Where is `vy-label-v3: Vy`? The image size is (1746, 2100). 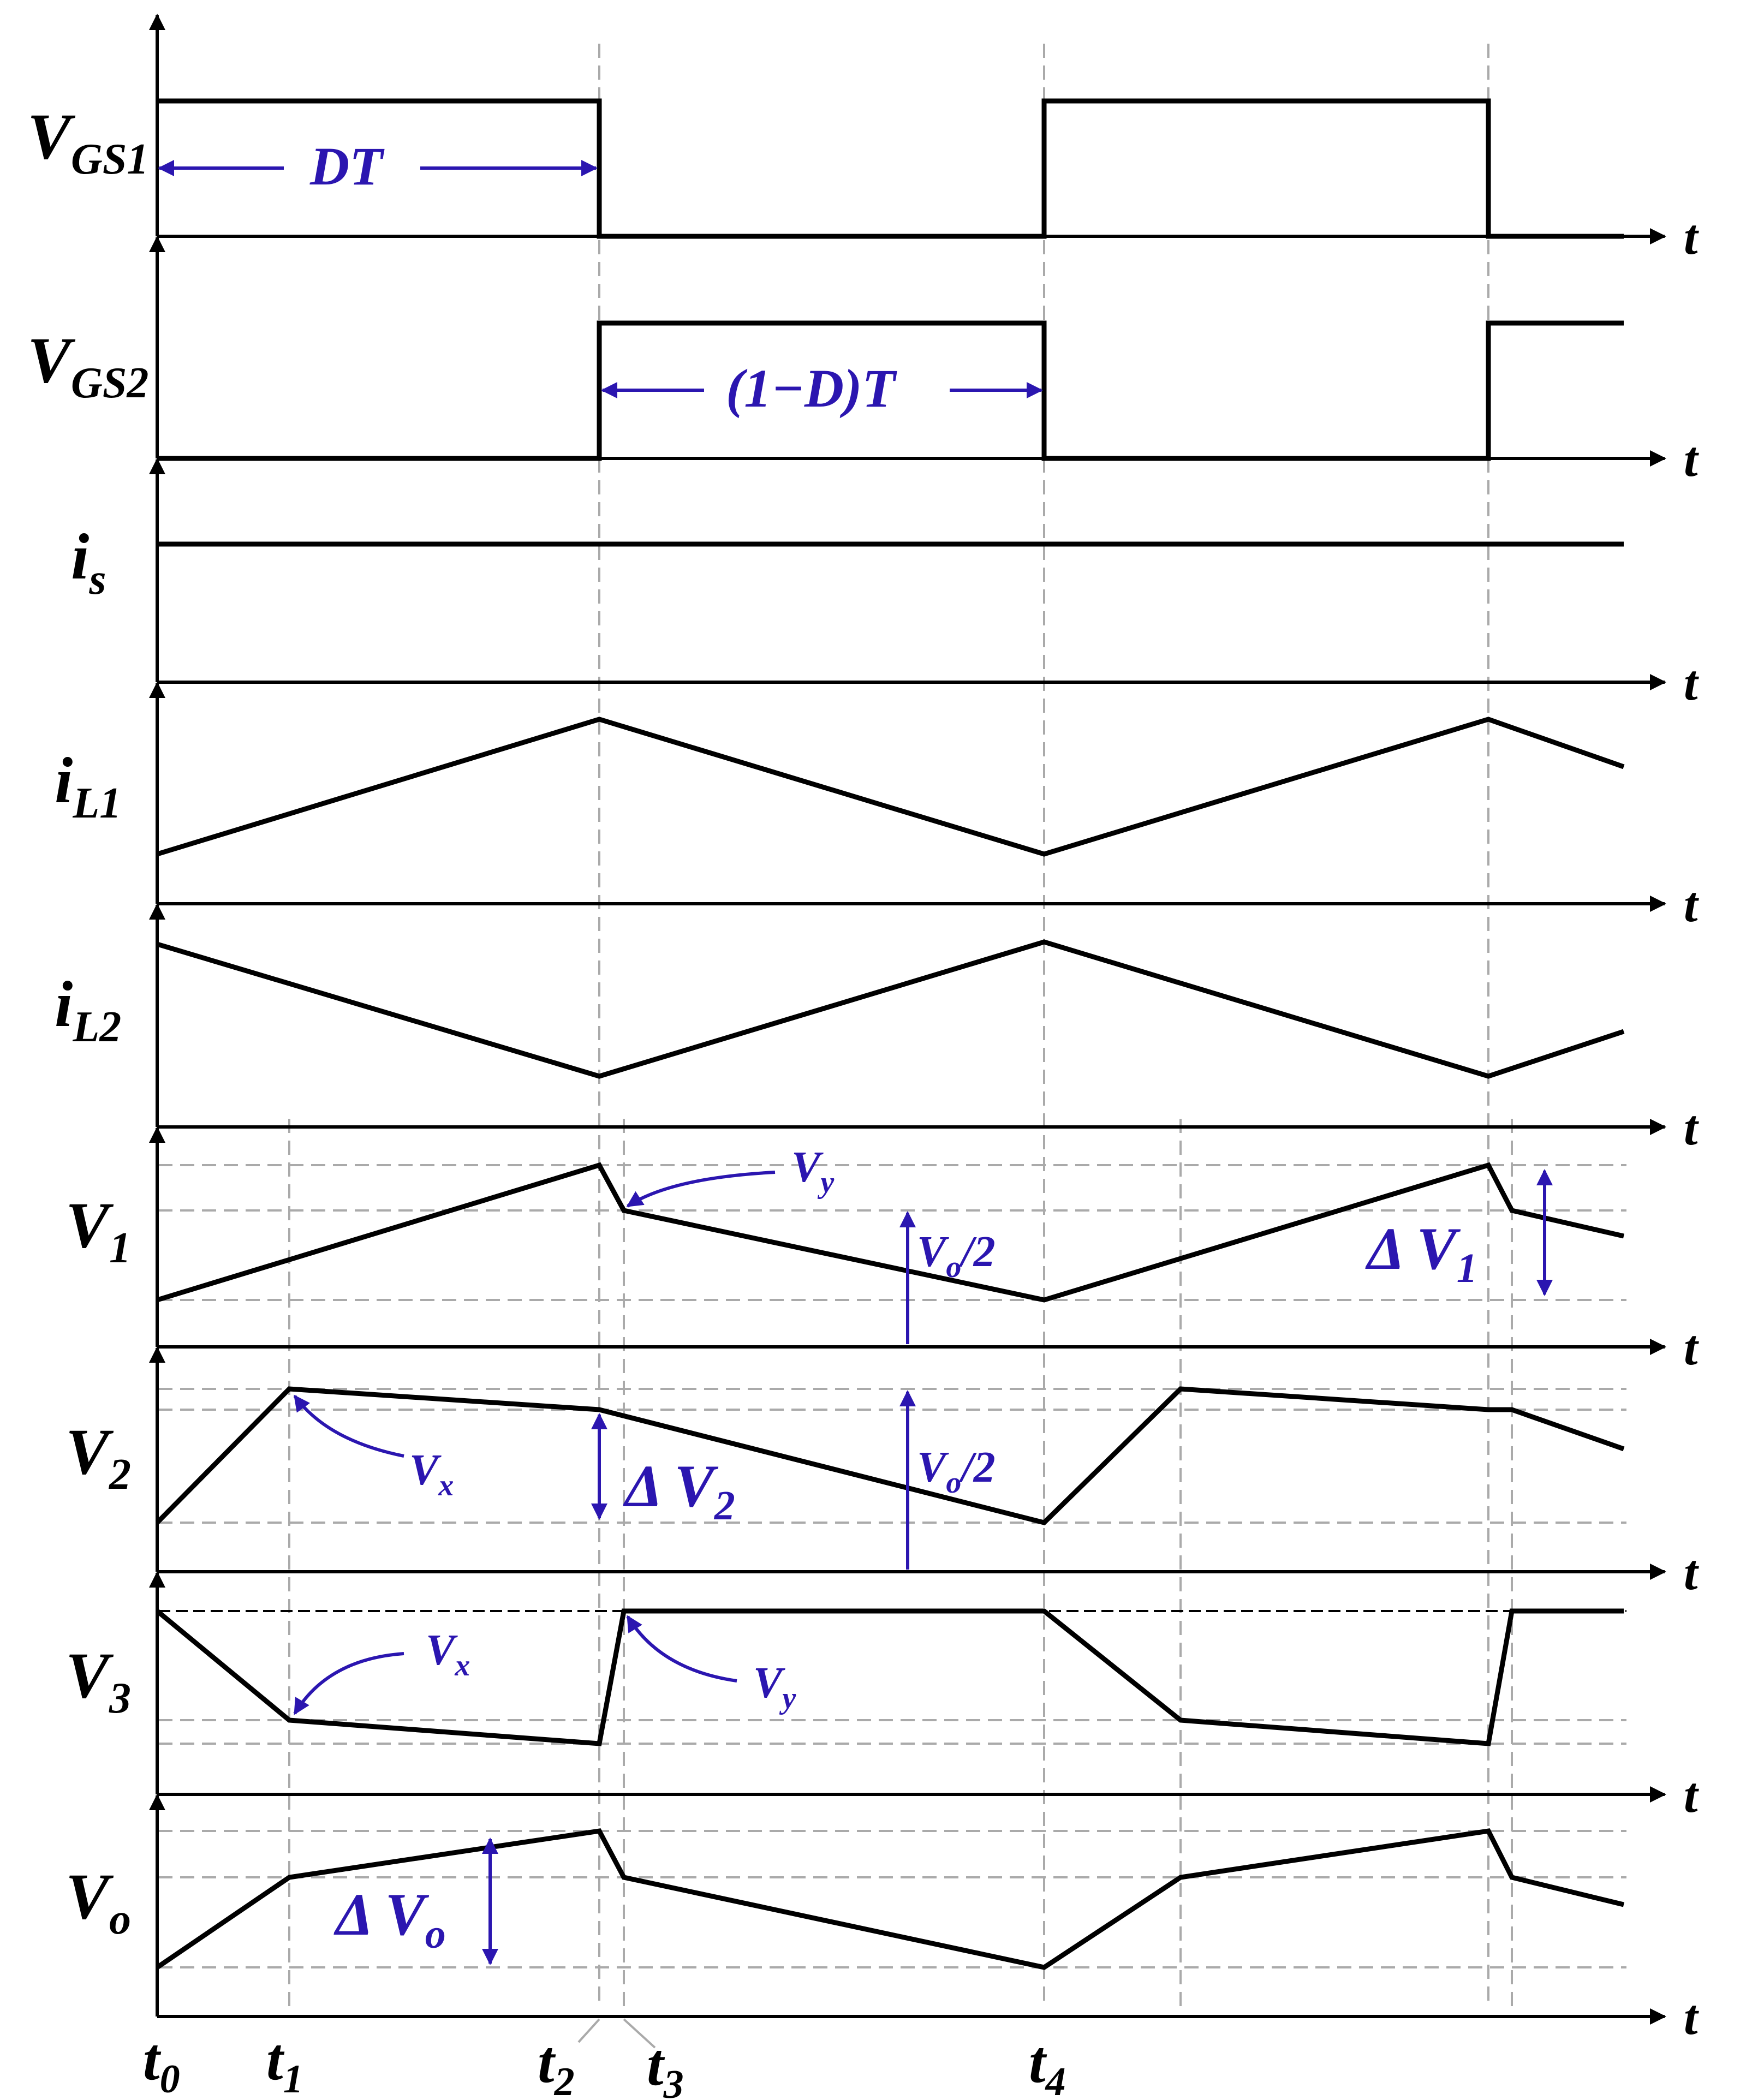
vy-label-v3: Vy is located at coordinates (774, 1687).